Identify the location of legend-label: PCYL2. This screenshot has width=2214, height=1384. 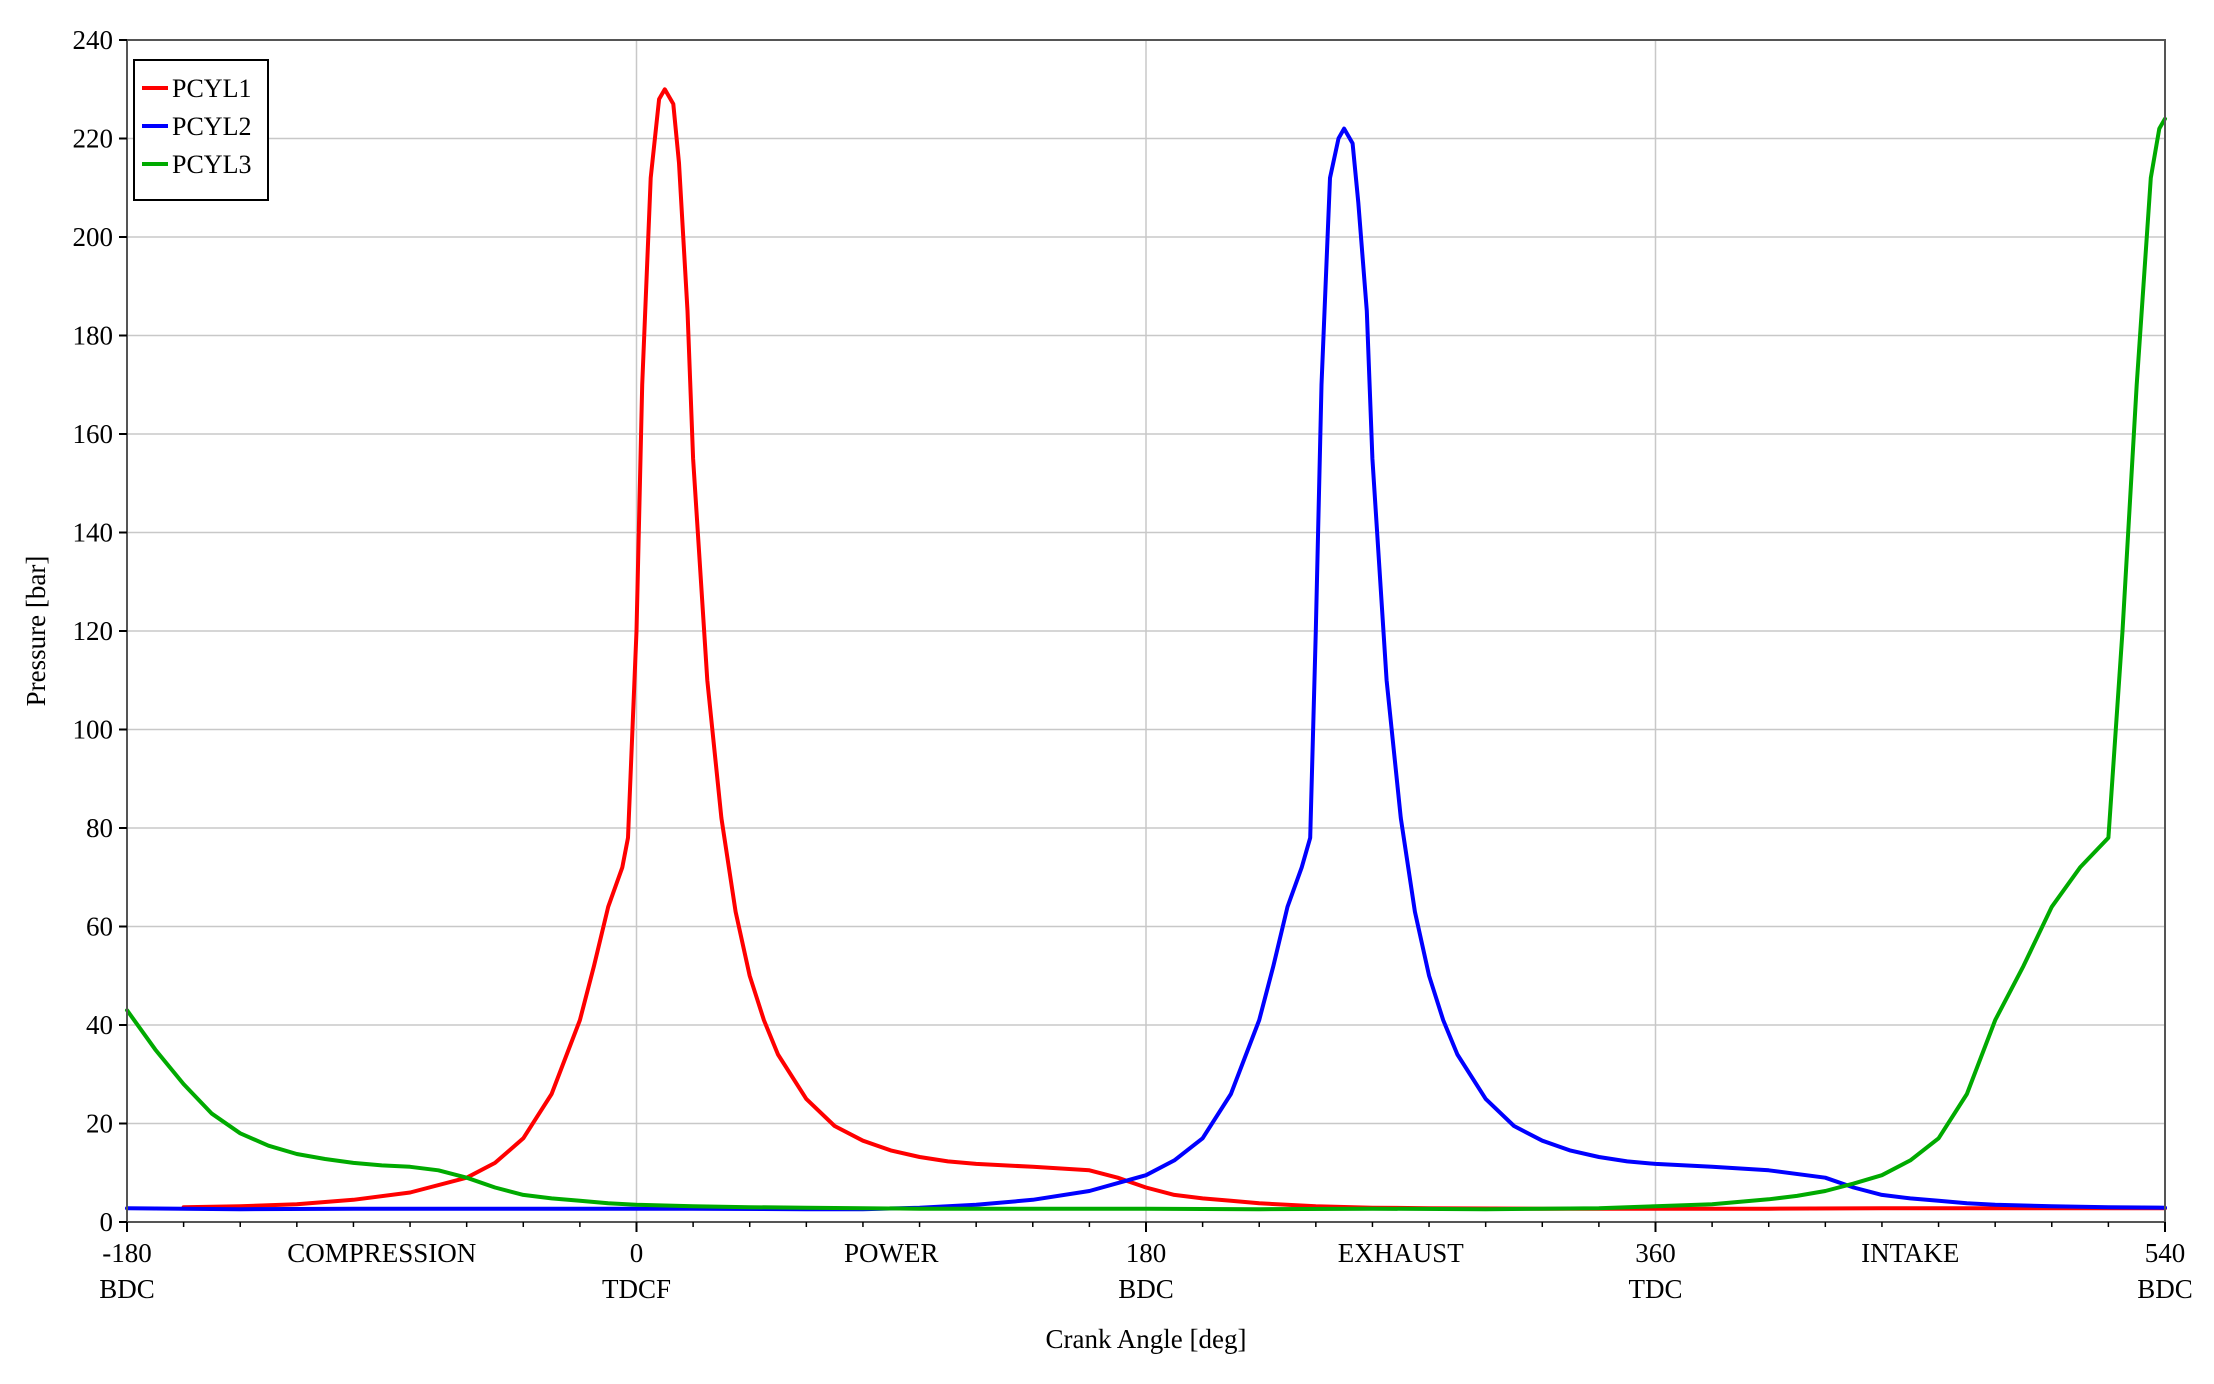
(211, 126).